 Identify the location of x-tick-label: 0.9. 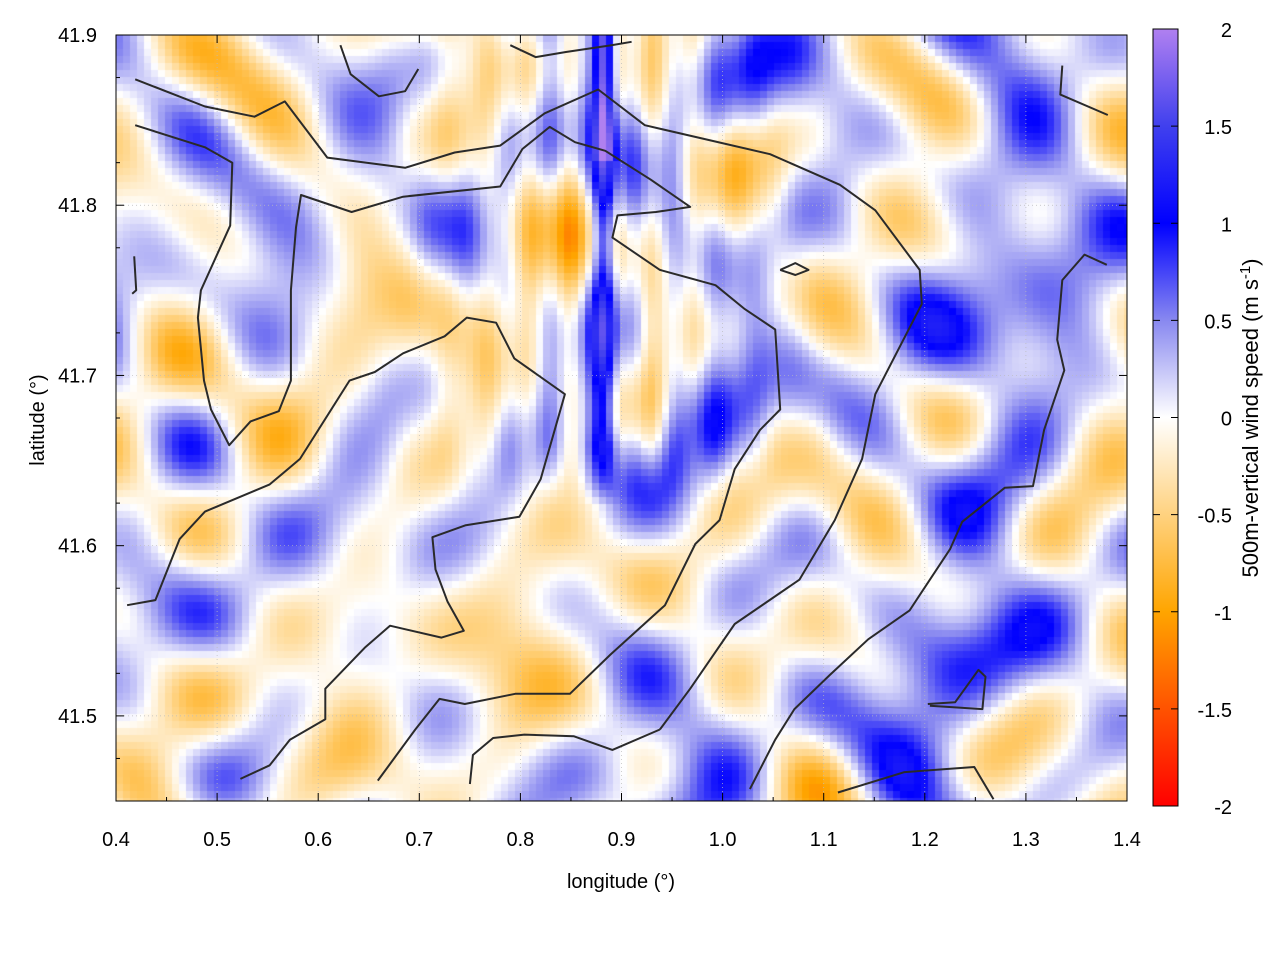
(622, 840).